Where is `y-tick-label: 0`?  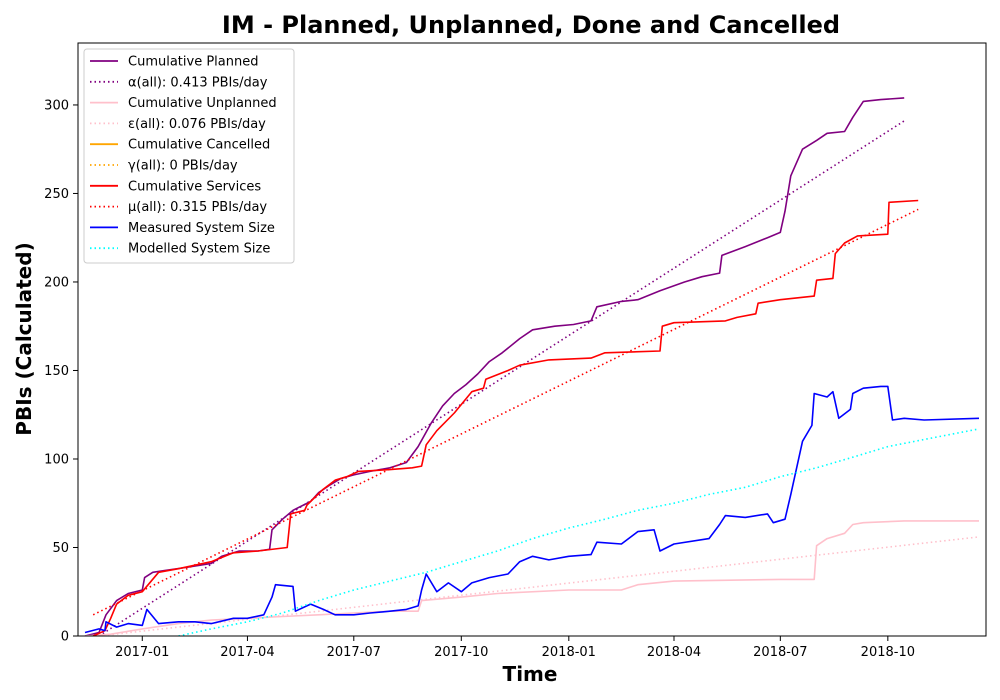 y-tick-label: 0 is located at coordinates (65, 637).